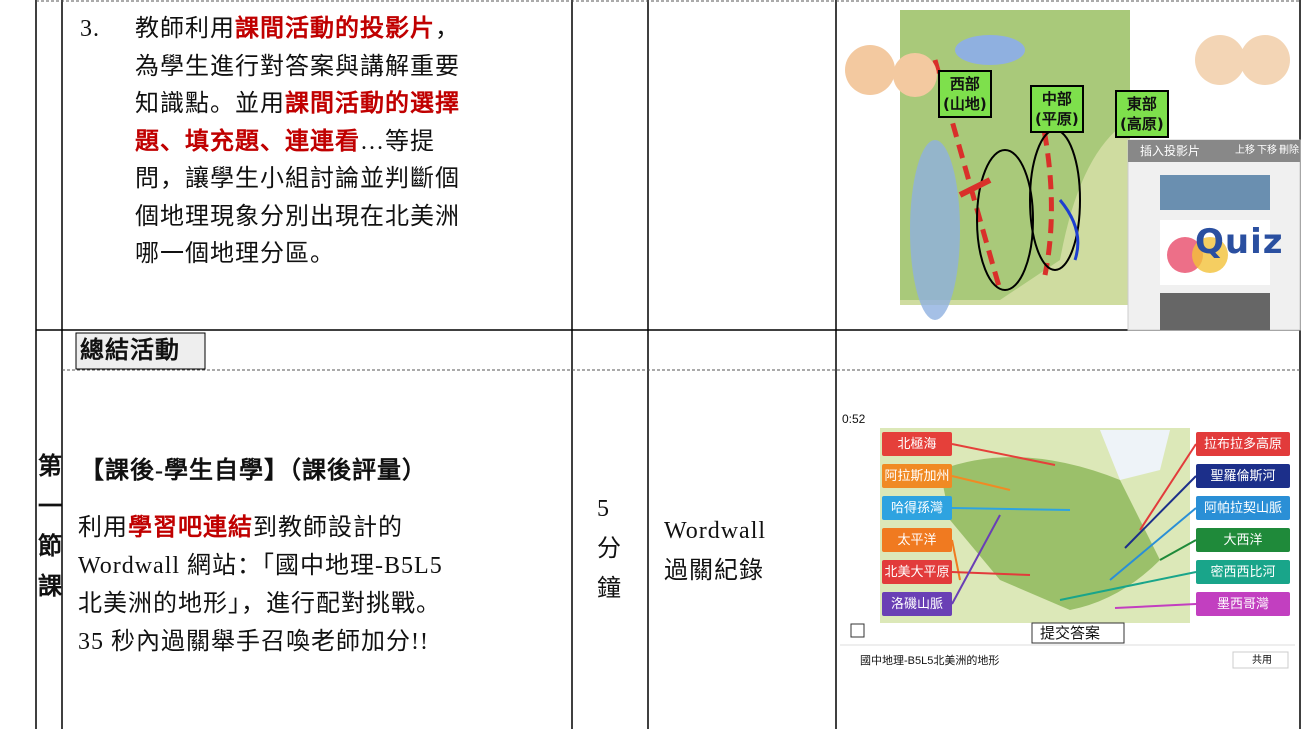 Image resolution: width=1313 pixels, height=729 pixels. Describe the element at coordinates (1142, 124) in the screenshot. I see `region-text: (高原)` at that location.